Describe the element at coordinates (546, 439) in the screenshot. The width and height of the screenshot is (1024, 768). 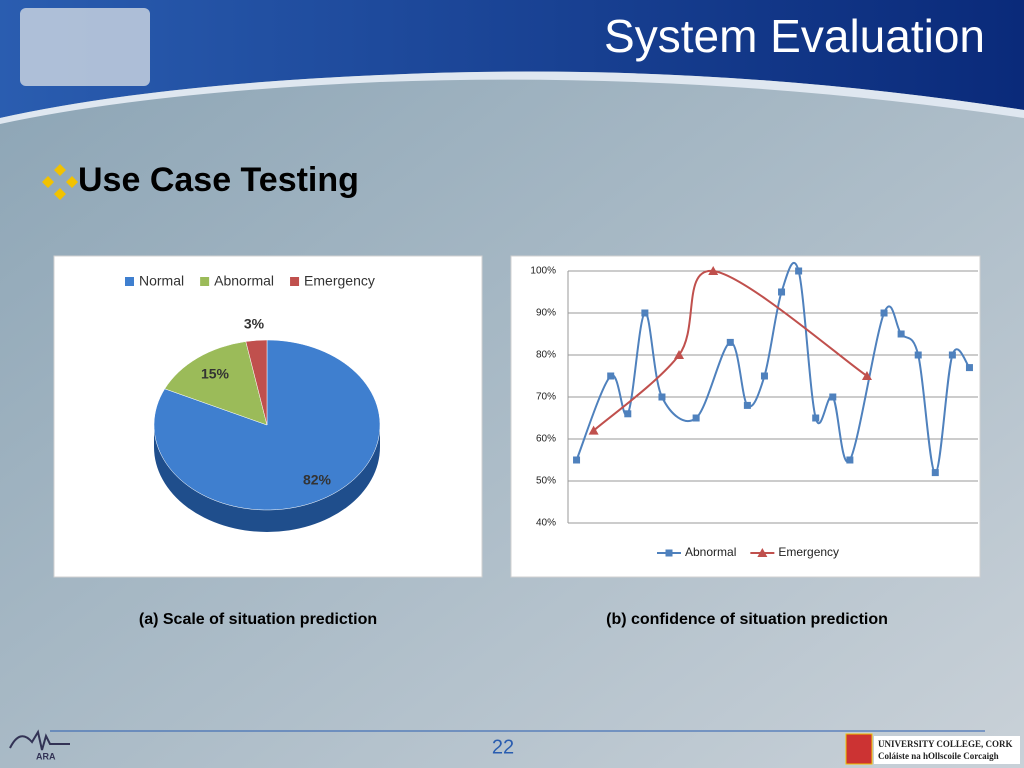
I see `y-tick-label: 60%` at that location.